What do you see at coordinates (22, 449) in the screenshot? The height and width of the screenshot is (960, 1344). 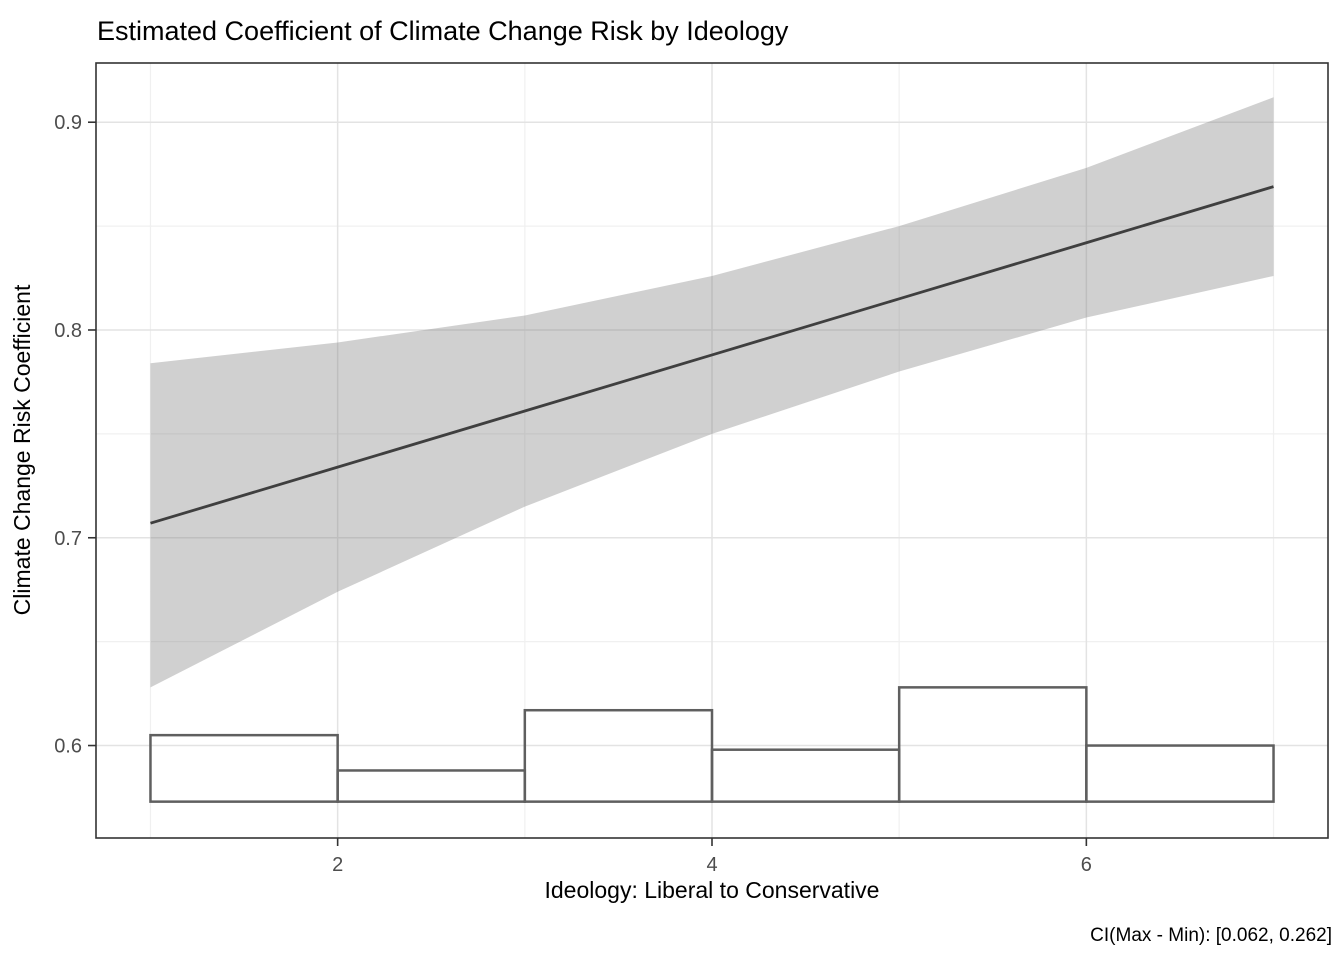 I see `y-axis-title: Climate Change Risk Coefficient` at bounding box center [22, 449].